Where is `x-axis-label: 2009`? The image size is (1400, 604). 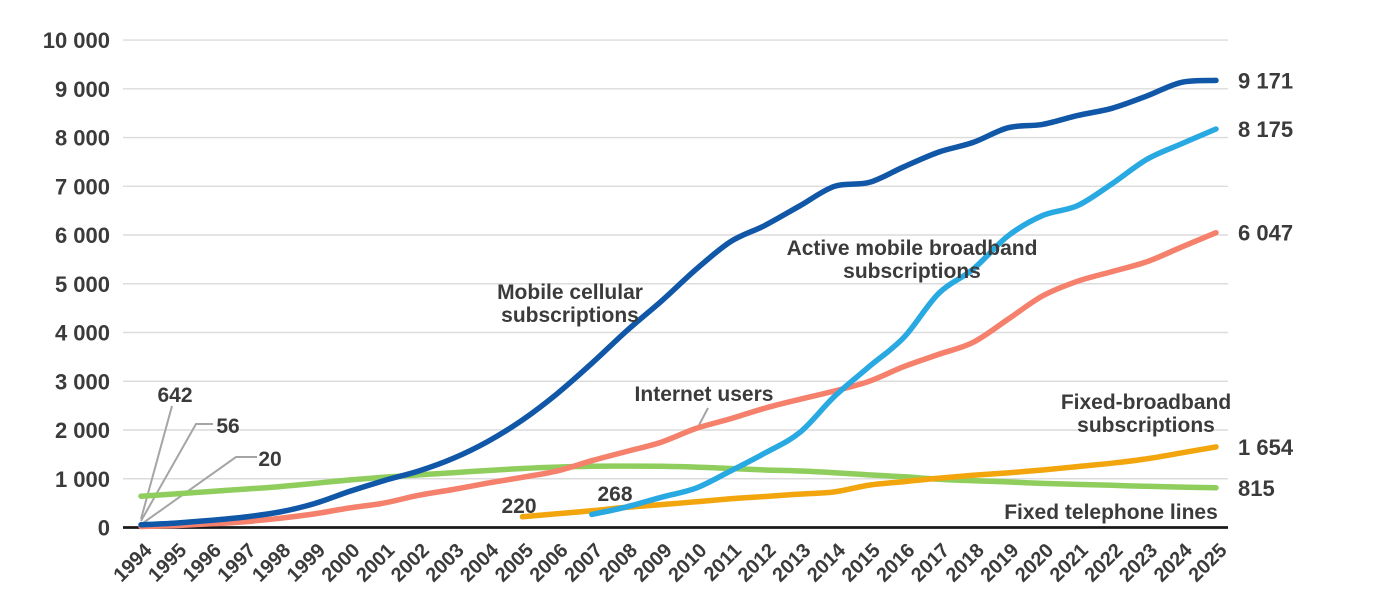 x-axis-label: 2009 is located at coordinates (653, 562).